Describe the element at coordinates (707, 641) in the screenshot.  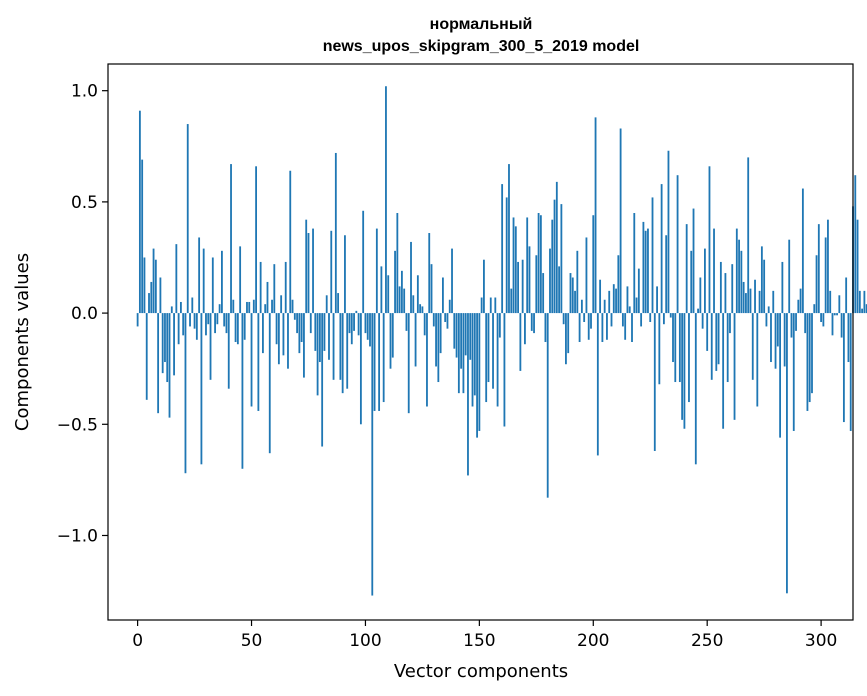
I see `x-tick-label: 250` at that location.